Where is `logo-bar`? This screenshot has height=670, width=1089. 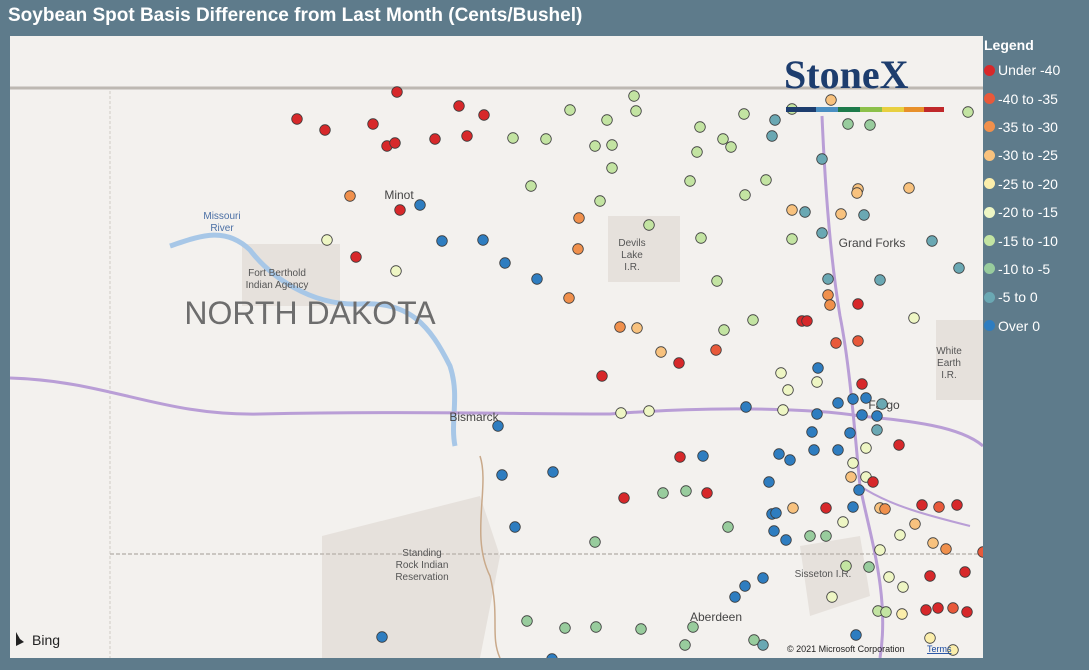
logo-bar is located at coordinates (865, 109).